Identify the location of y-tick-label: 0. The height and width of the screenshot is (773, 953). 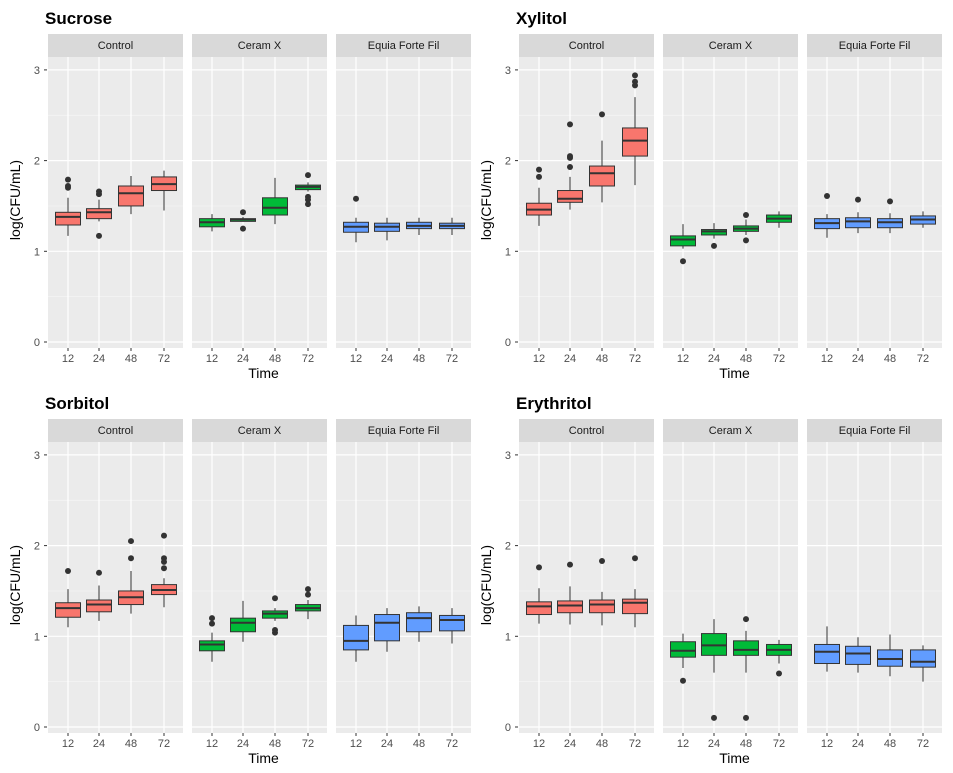
(37, 343).